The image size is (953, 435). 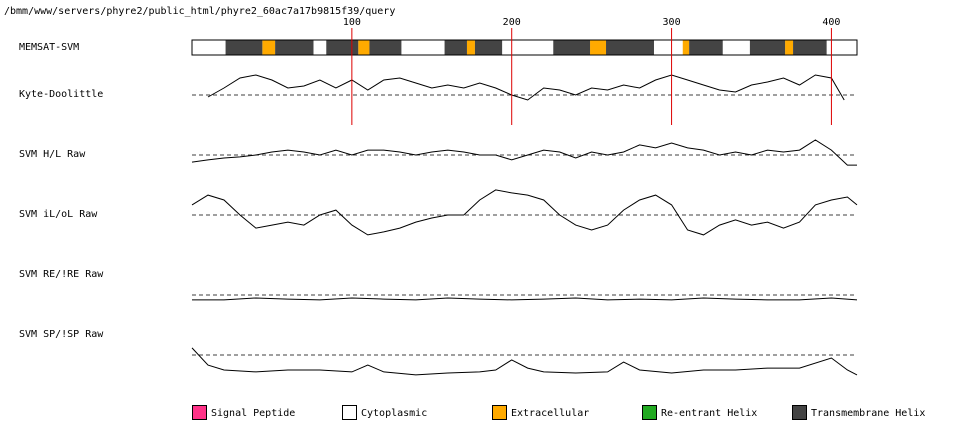 I want to click on track-label: Kyte-Doolittle, so click(x=61, y=94).